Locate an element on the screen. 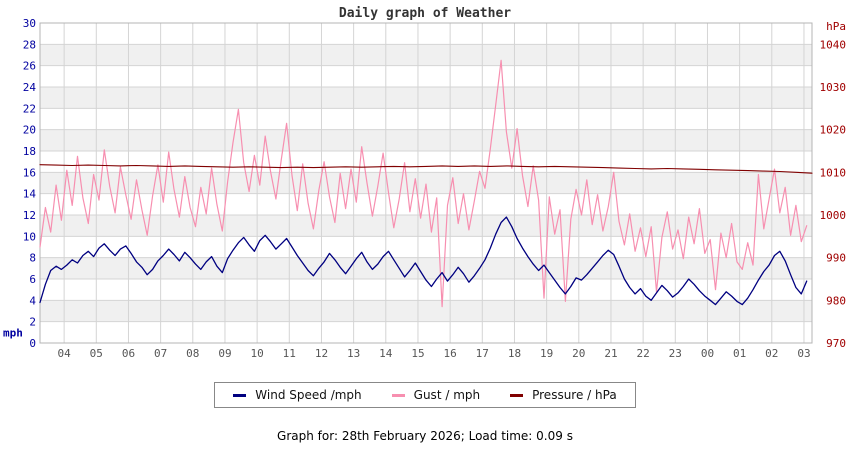 This screenshot has width=850, height=450. svg-text: 1040 is located at coordinates (833, 44).